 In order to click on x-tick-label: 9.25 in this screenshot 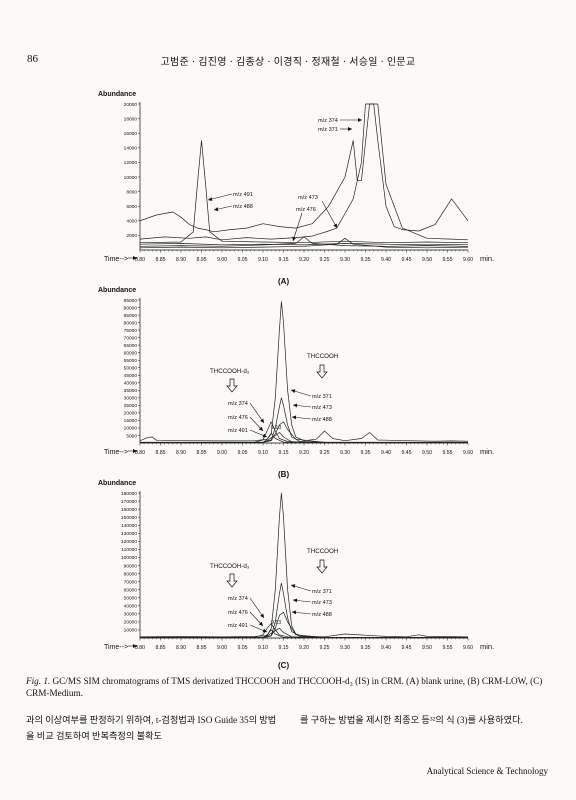, I will do `click(324, 453)`.